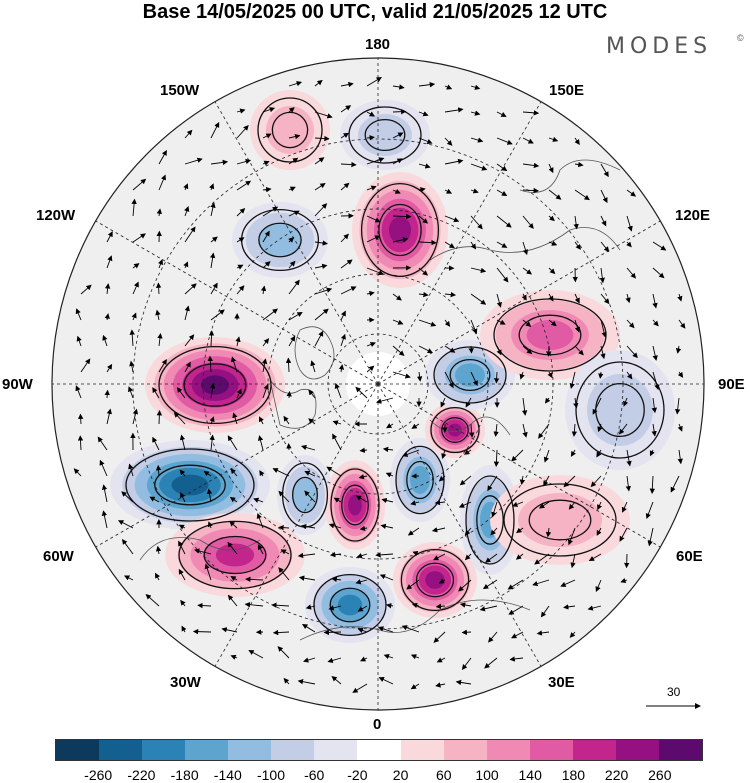  Describe the element at coordinates (674, 692) in the screenshot. I see `vector-scale-label: 30` at that location.